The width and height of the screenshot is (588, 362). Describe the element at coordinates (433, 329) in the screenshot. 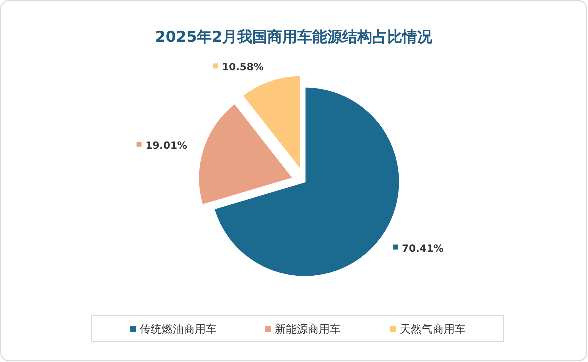

I see `legend-label: 天然气商用车` at that location.